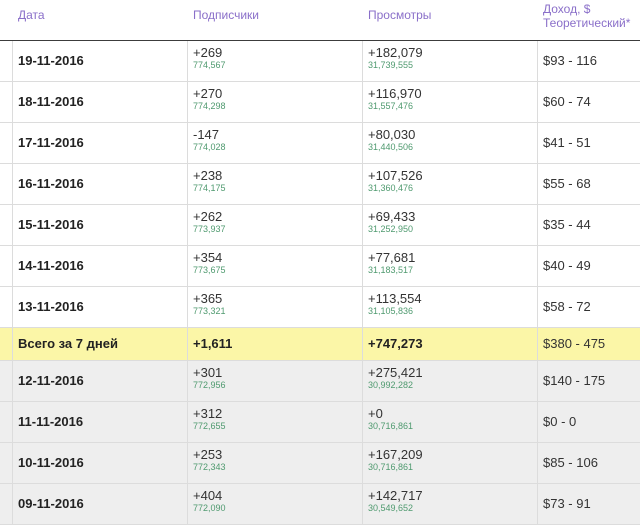  Describe the element at coordinates (226, 15) in the screenshot. I see `header-subscribers: Подписчики` at that location.